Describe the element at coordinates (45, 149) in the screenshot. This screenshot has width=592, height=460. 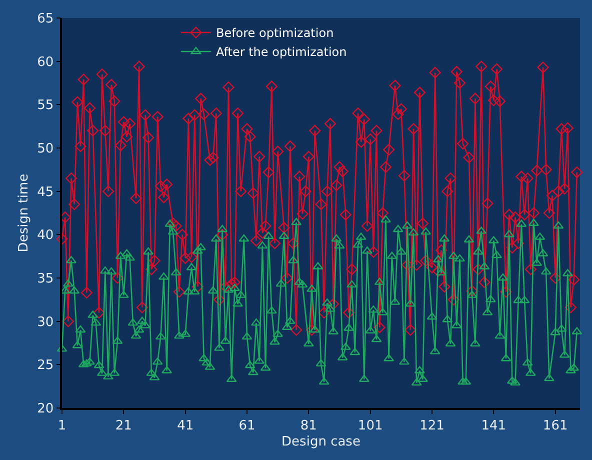
I see `y-tick-label: 50` at that location.